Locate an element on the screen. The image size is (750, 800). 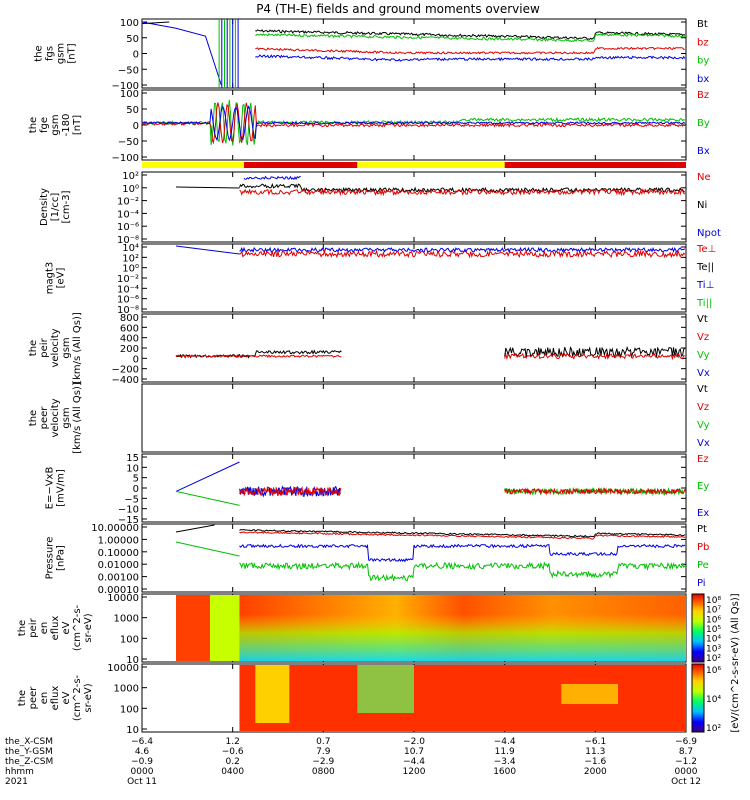
y-tick-label: 10⁻⁸ is located at coordinates (128, 310).